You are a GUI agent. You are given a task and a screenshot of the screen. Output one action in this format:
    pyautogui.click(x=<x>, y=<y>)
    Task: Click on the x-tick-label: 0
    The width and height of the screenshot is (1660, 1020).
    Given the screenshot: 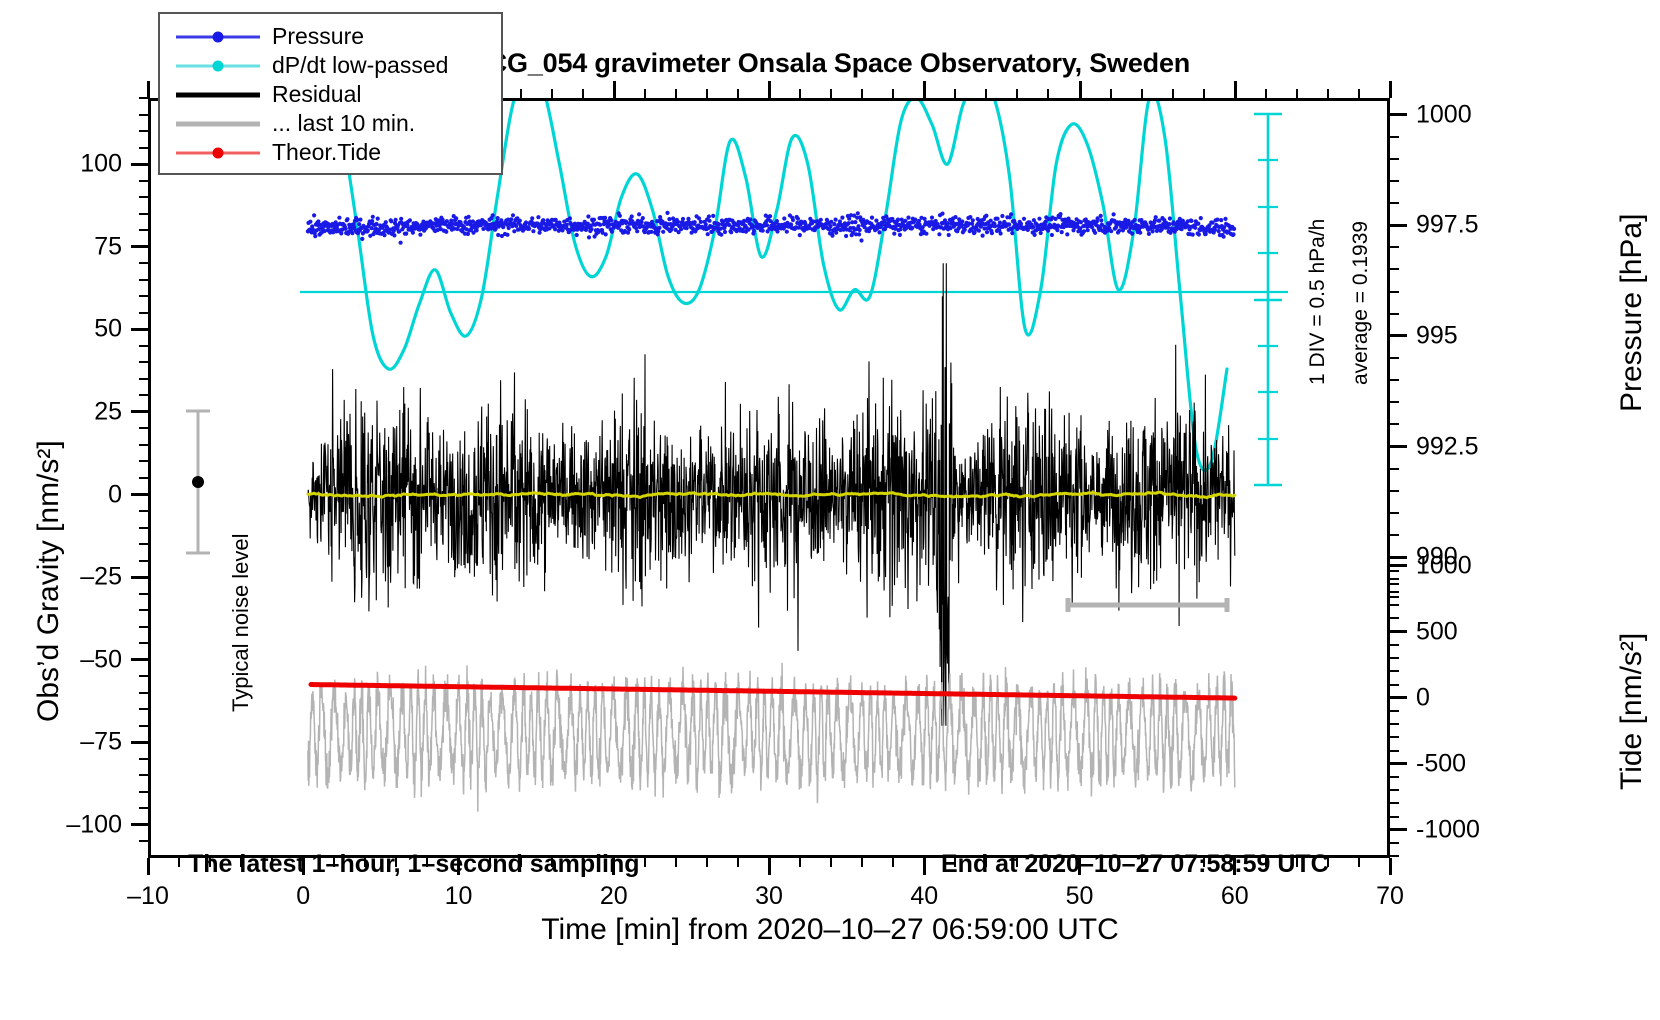 What is the action you would take?
    pyautogui.click(x=303, y=896)
    